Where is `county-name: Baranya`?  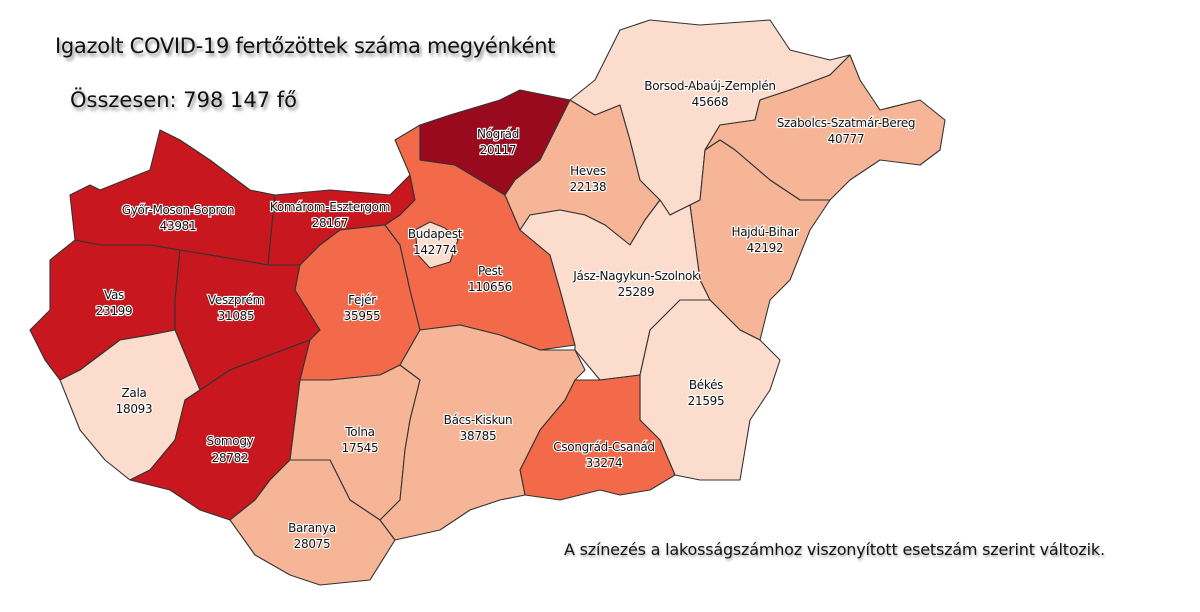
county-name: Baranya is located at coordinates (312, 528).